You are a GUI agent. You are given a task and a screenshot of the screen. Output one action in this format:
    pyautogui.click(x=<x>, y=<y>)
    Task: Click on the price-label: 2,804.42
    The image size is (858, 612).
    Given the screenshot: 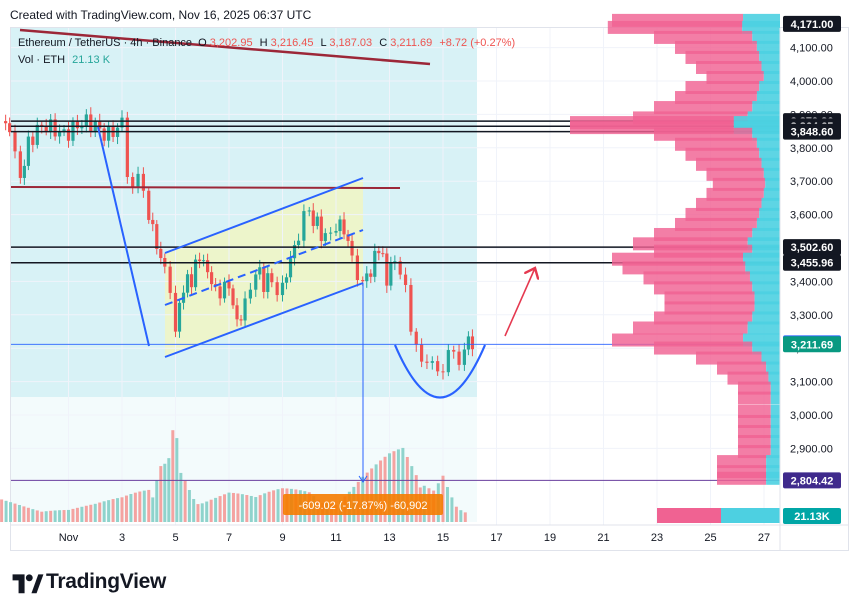 What is the action you would take?
    pyautogui.click(x=812, y=480)
    